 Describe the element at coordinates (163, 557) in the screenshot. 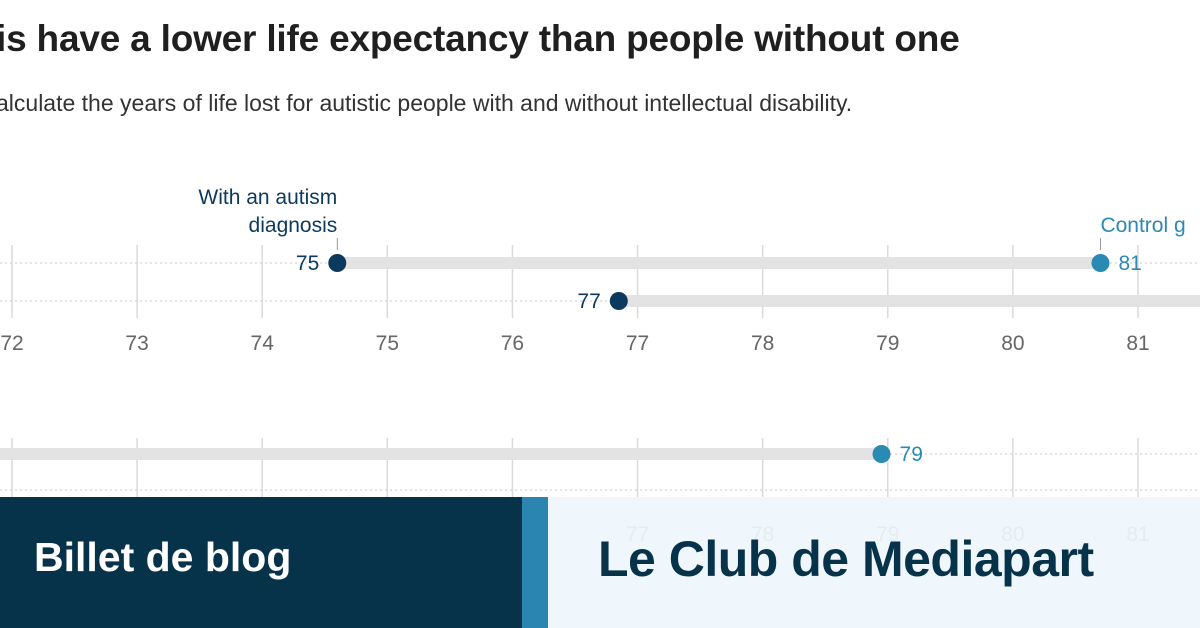

I see `blog-post-label: Billet de blog` at that location.